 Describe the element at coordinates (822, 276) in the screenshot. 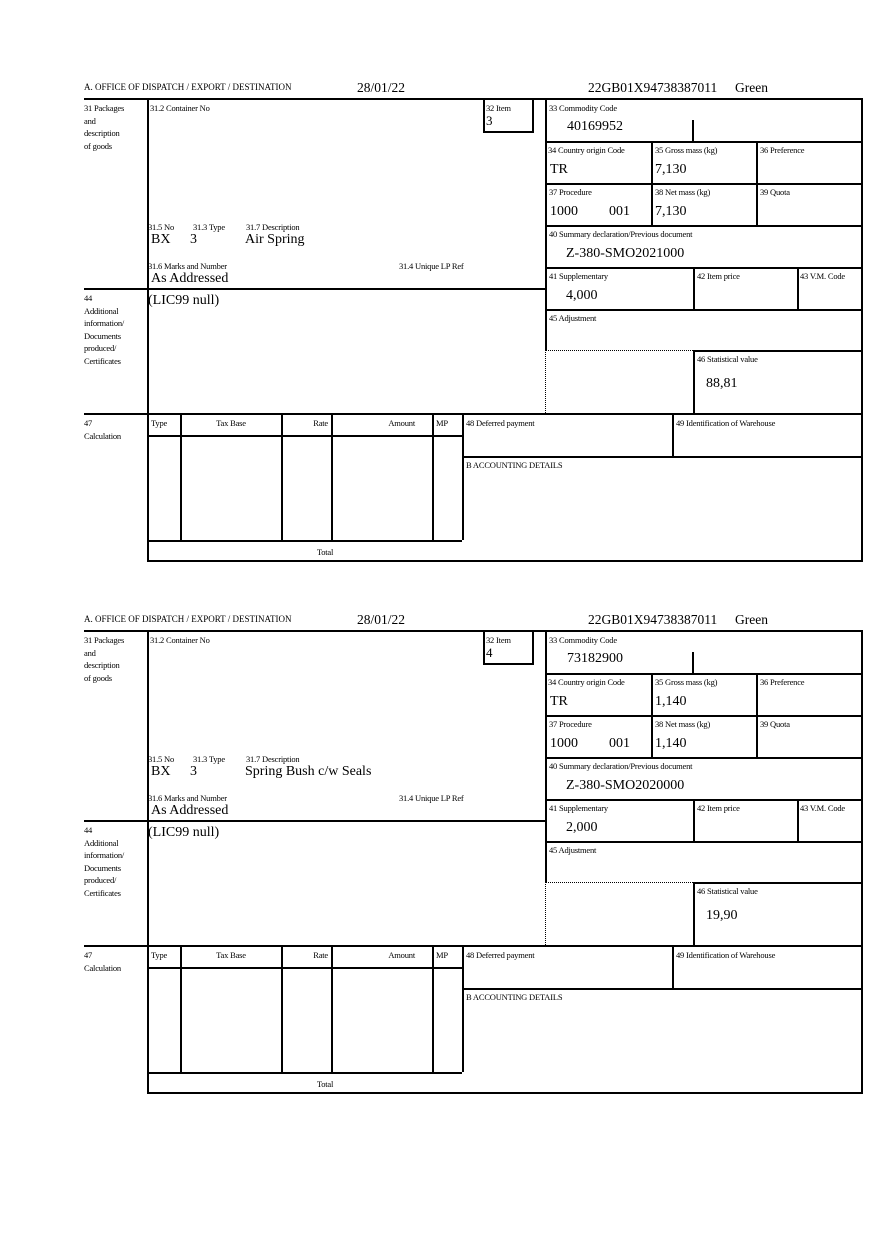

I see `vm-code-label: 43 V.M. Code` at that location.